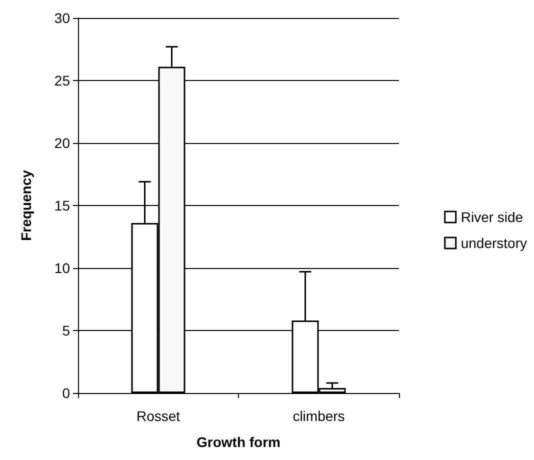 This screenshot has width=534, height=460. What do you see at coordinates (62, 206) in the screenshot?
I see `y-tick-label: 15` at bounding box center [62, 206].